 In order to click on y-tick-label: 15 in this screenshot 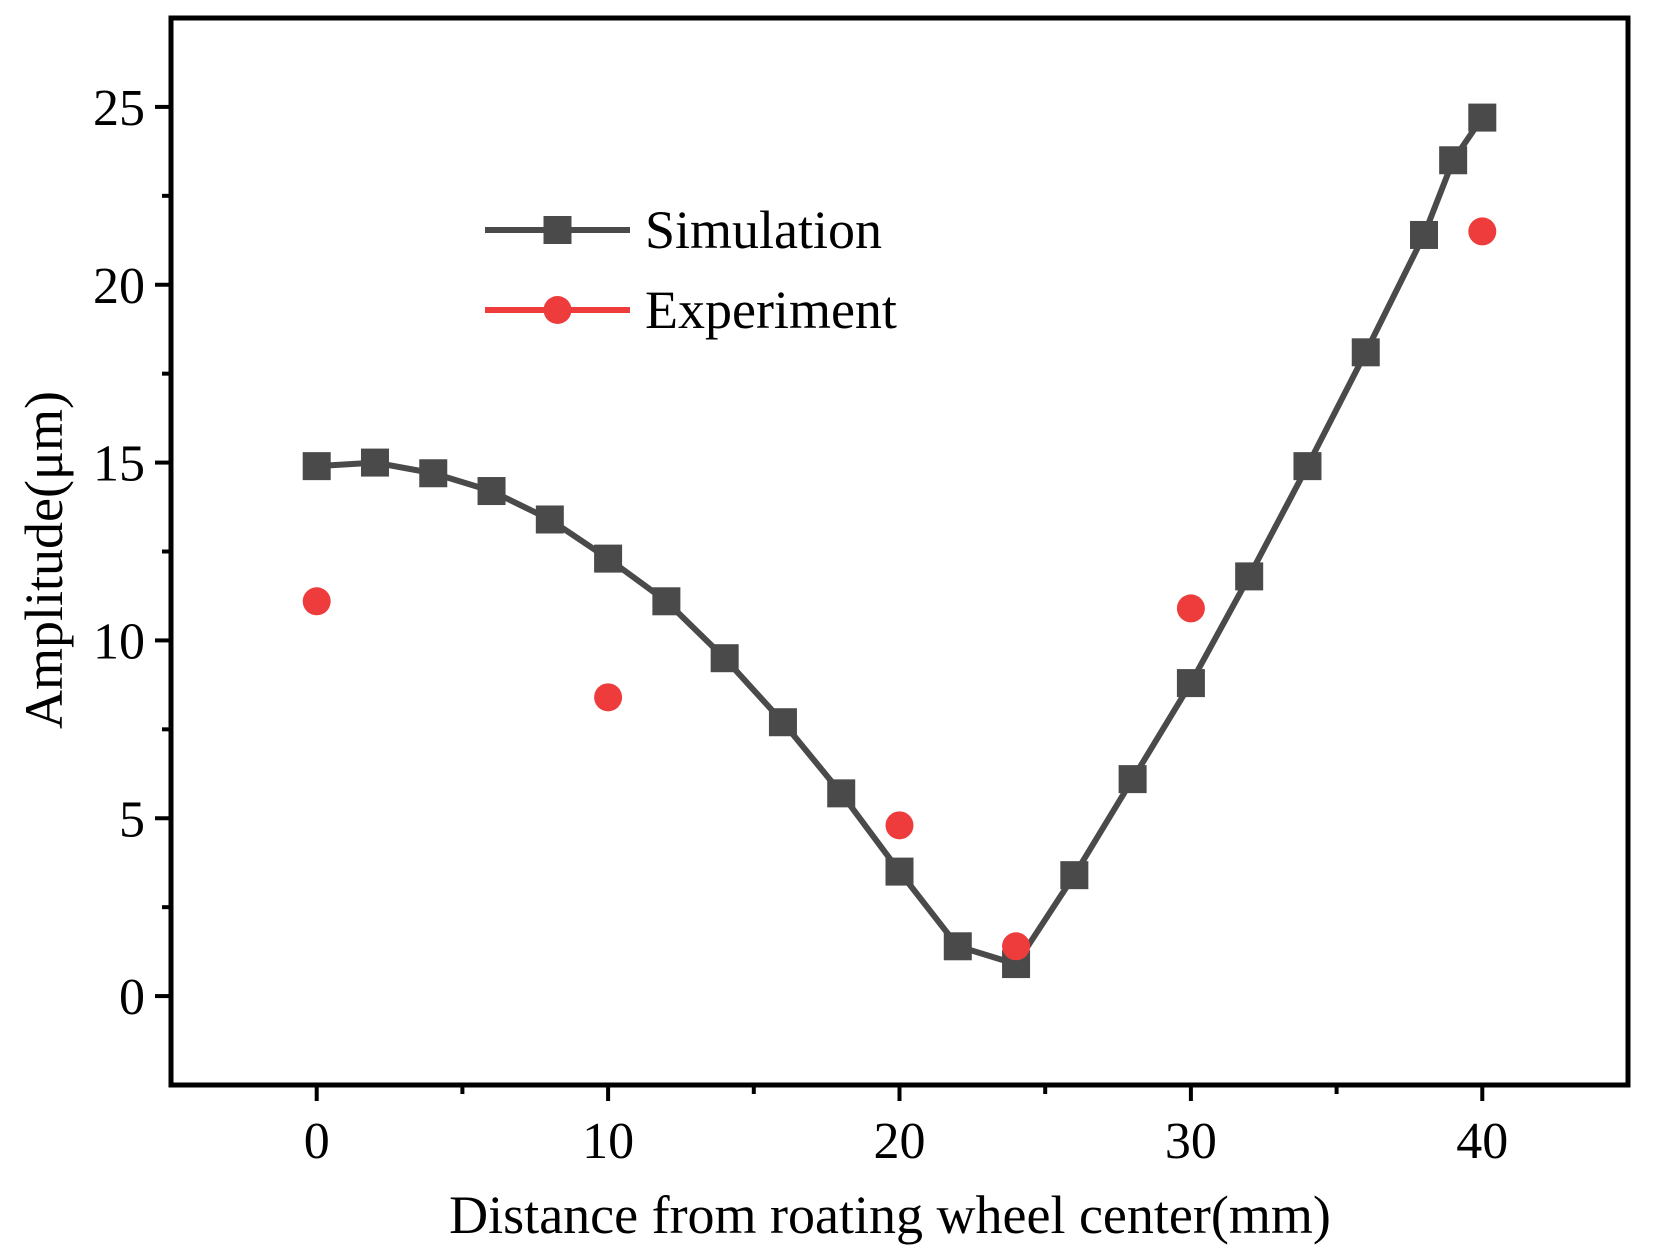, I will do `click(119, 464)`.